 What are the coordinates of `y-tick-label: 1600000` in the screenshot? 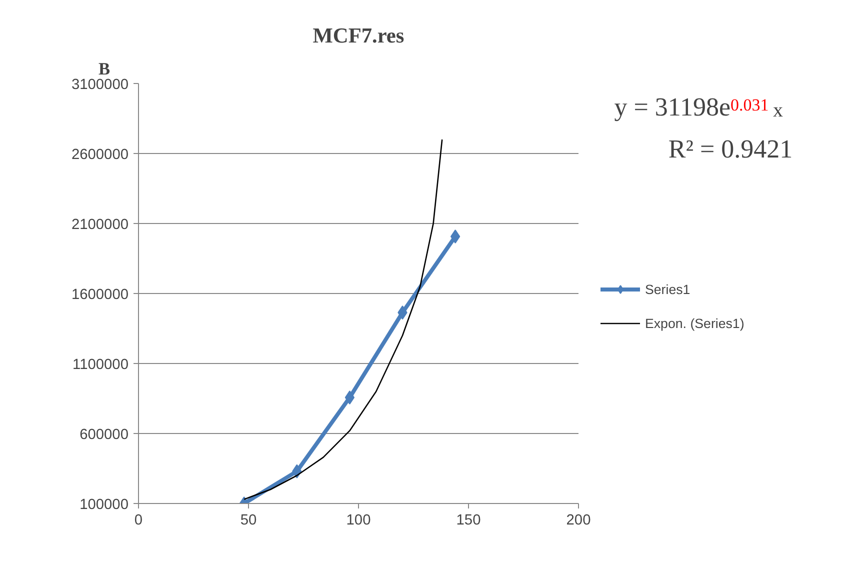 It's located at (100, 295).